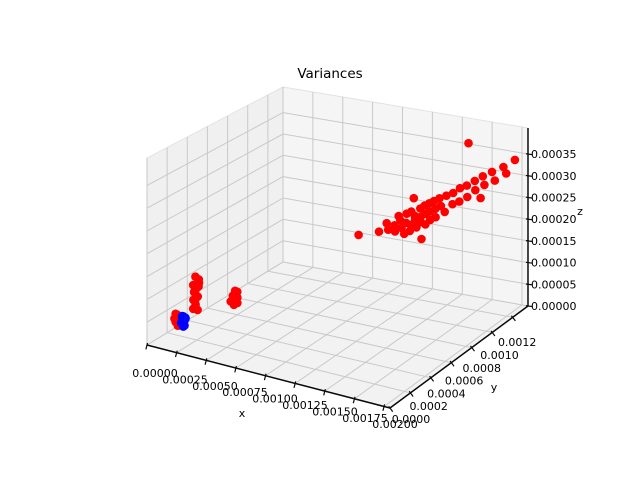 This screenshot has height=480, width=640. What do you see at coordinates (395, 424) in the screenshot?
I see `x-tick-label: 0.00200` at bounding box center [395, 424].